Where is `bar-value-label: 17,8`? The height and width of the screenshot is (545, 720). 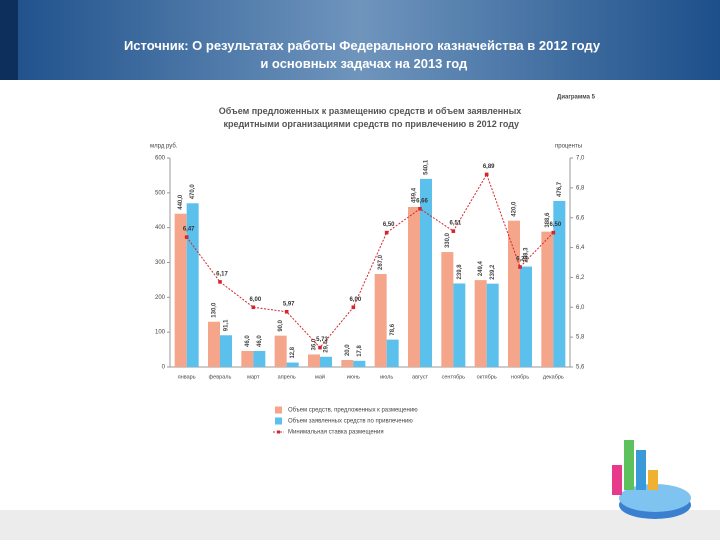
bar-value-label: 17,8 is located at coordinates (360, 350).